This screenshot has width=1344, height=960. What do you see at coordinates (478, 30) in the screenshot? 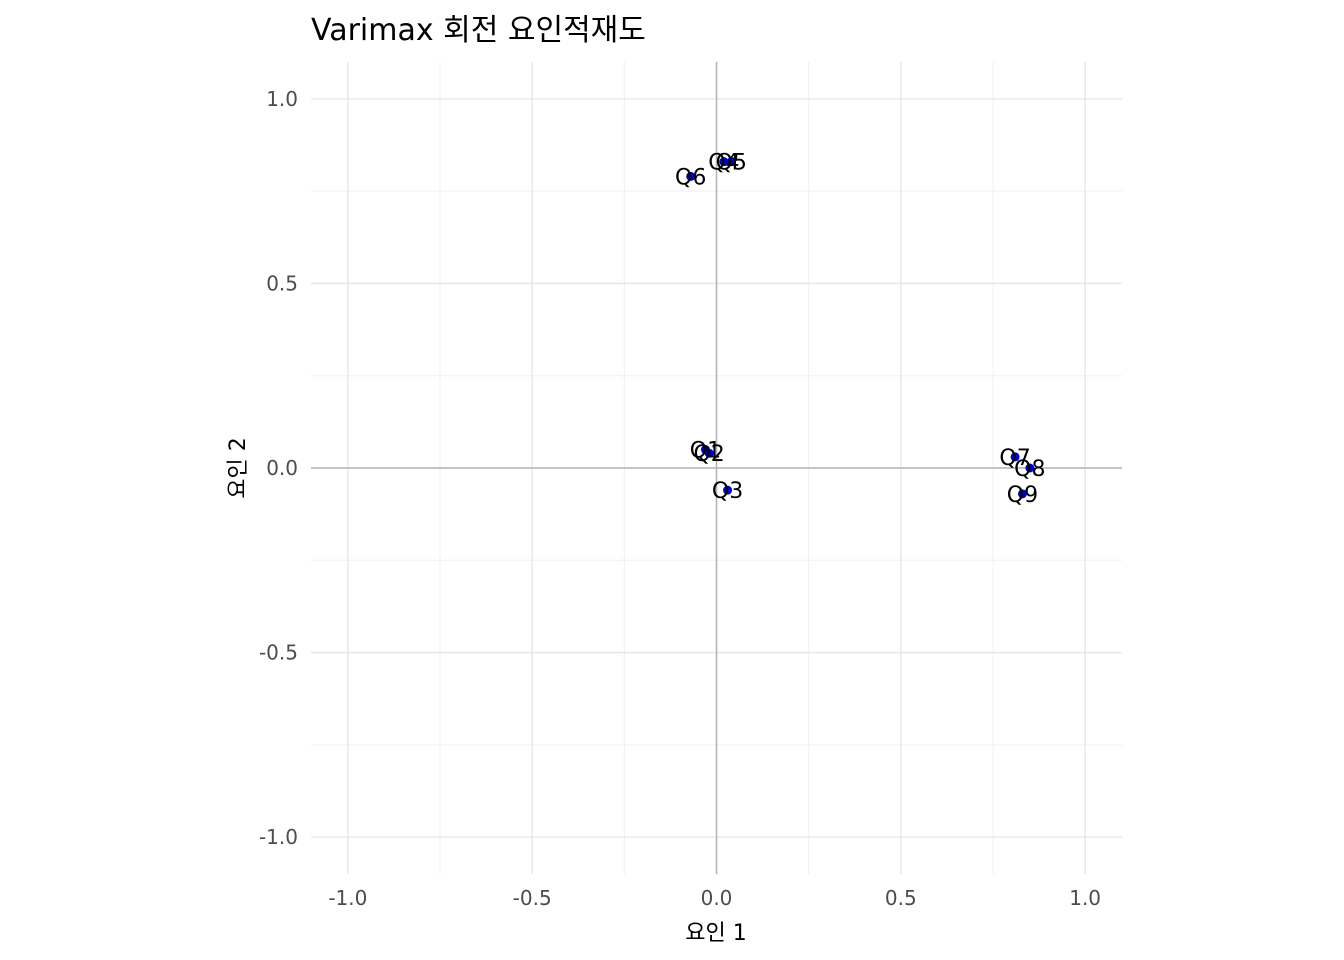
I see `chart-title: Varimax 회전 요인적재도` at bounding box center [478, 30].